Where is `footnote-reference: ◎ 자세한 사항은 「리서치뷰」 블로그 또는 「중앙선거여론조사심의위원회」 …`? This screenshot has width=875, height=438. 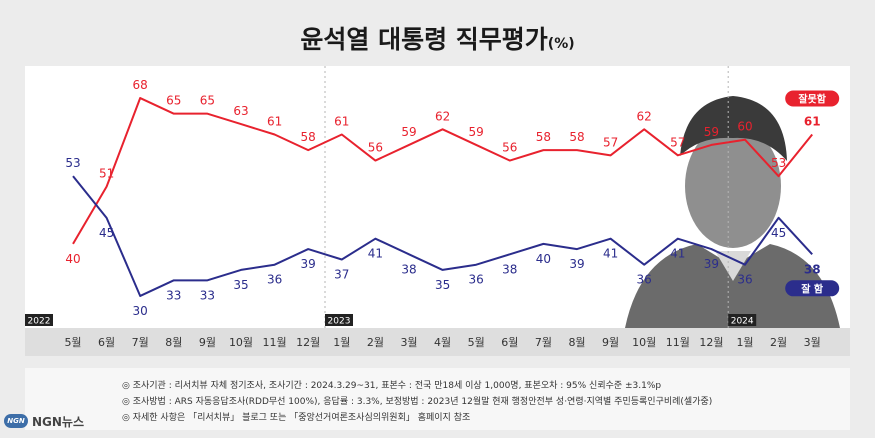 footnote-reference: ◎ 자세한 사항은 「리서치뷰」 블로그 또는 「중앙선거여론조사심의위원회」 … is located at coordinates (296, 418).